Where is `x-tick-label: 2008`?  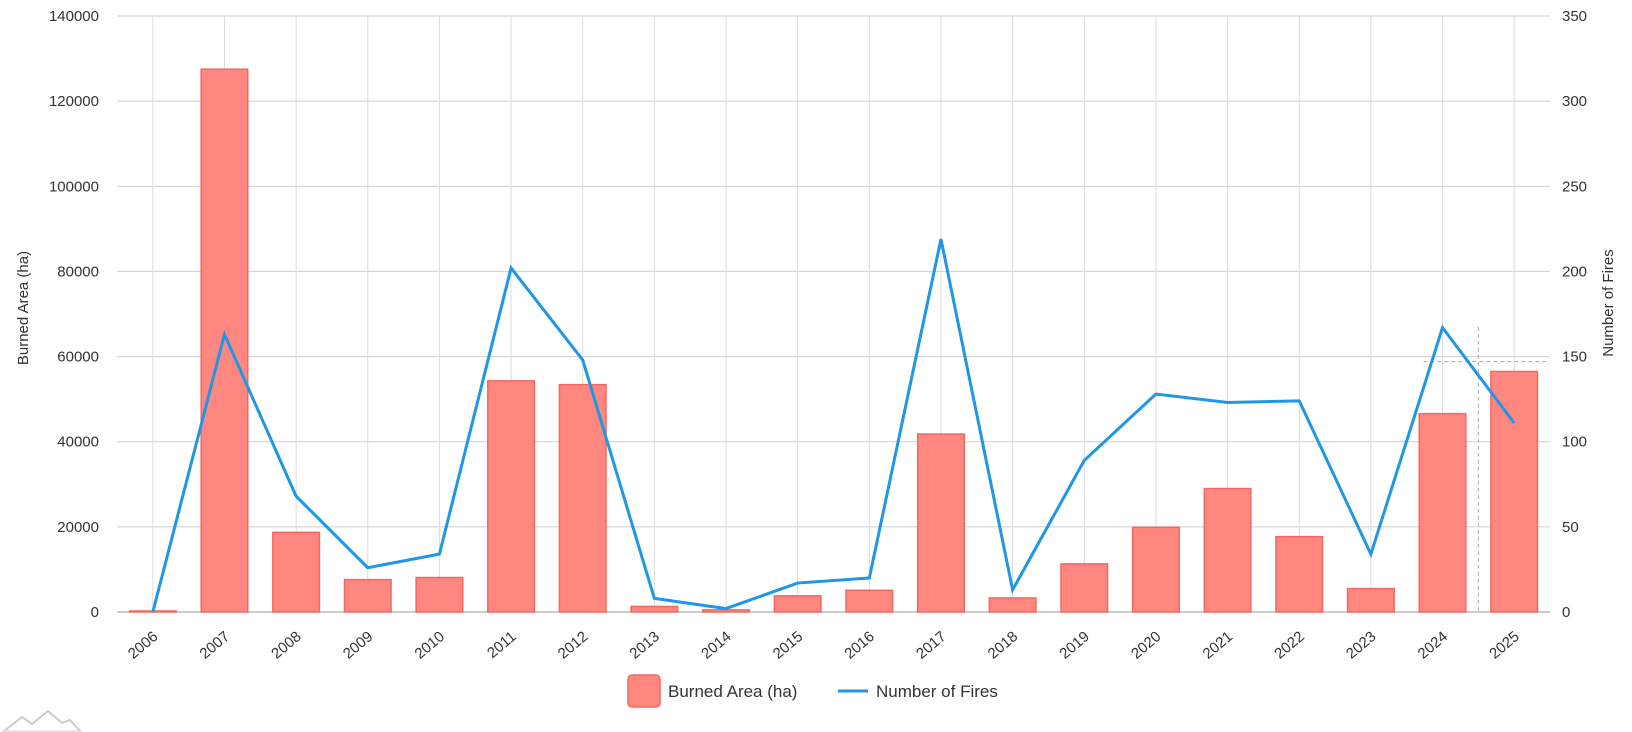 x-tick-label: 2008 is located at coordinates (286, 645).